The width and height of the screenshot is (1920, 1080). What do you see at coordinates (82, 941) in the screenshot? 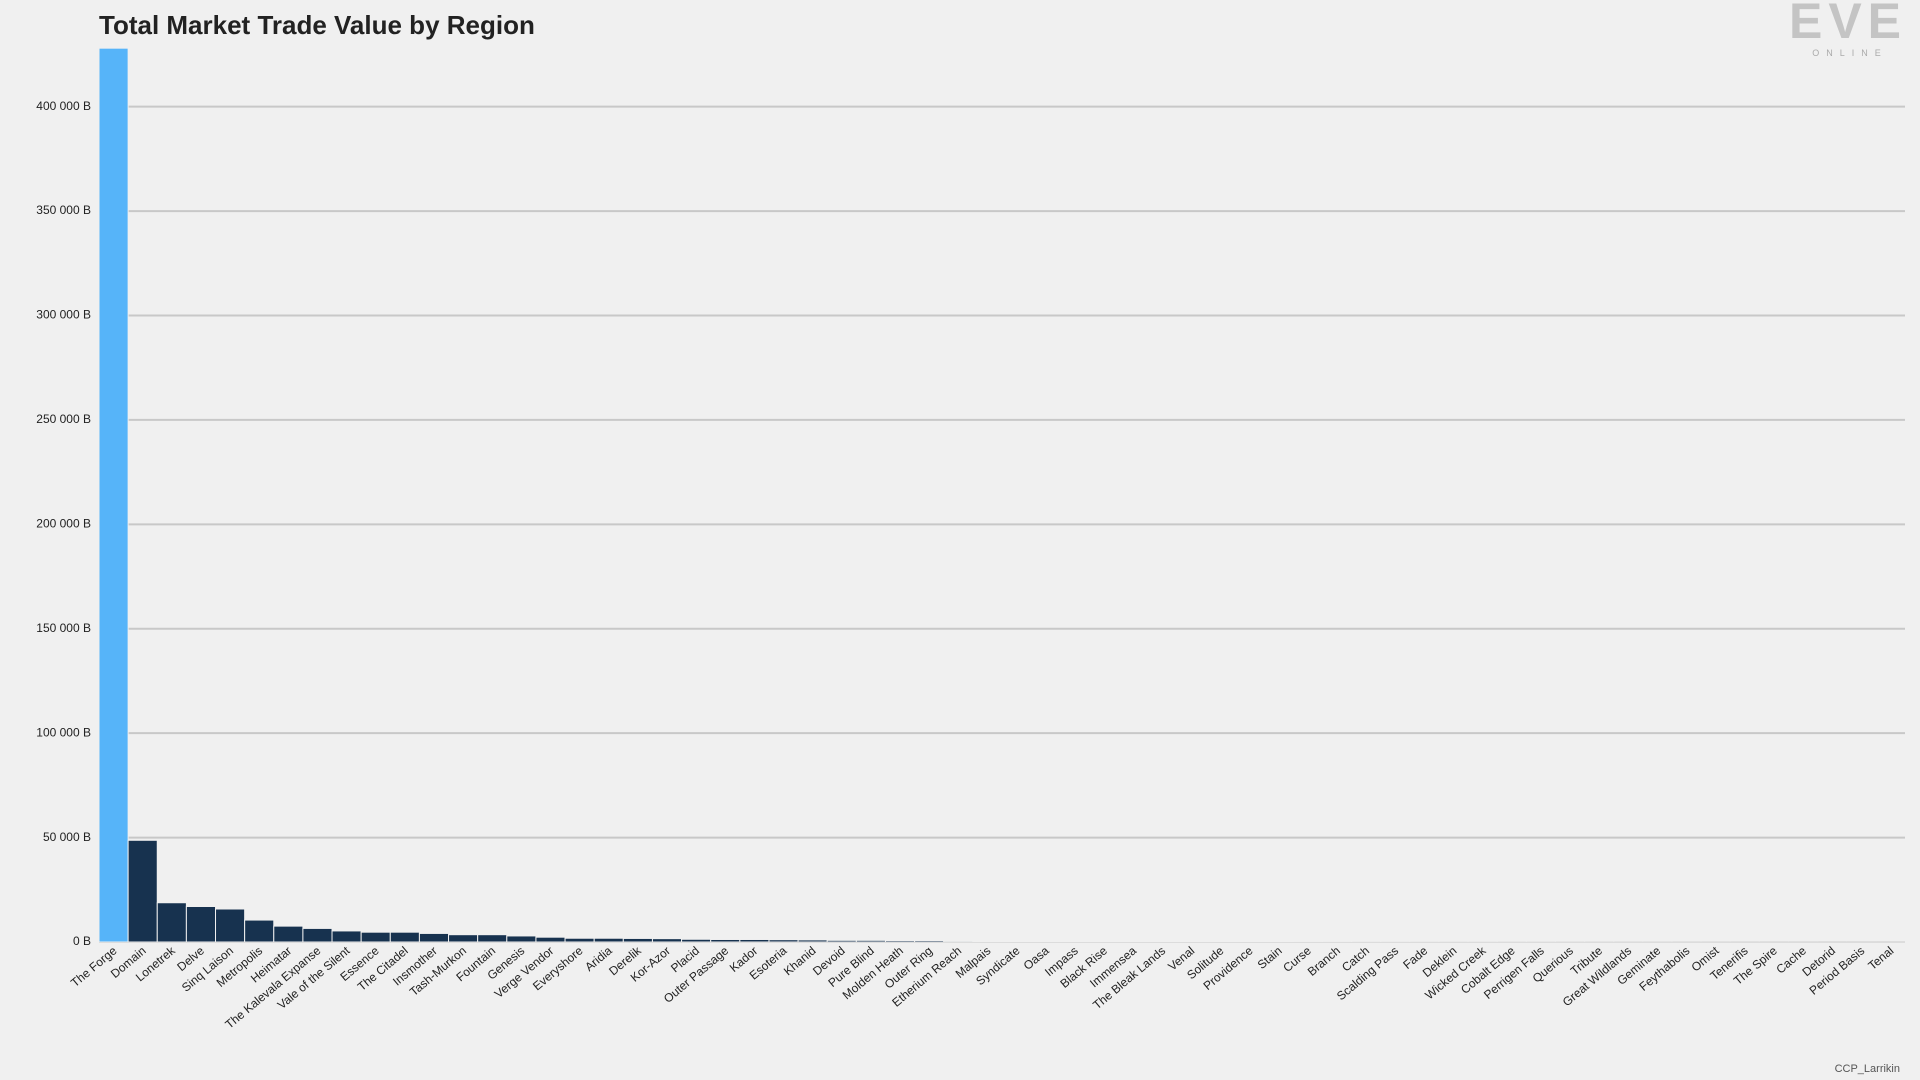
I see `y-tick-label: 0 B` at bounding box center [82, 941].